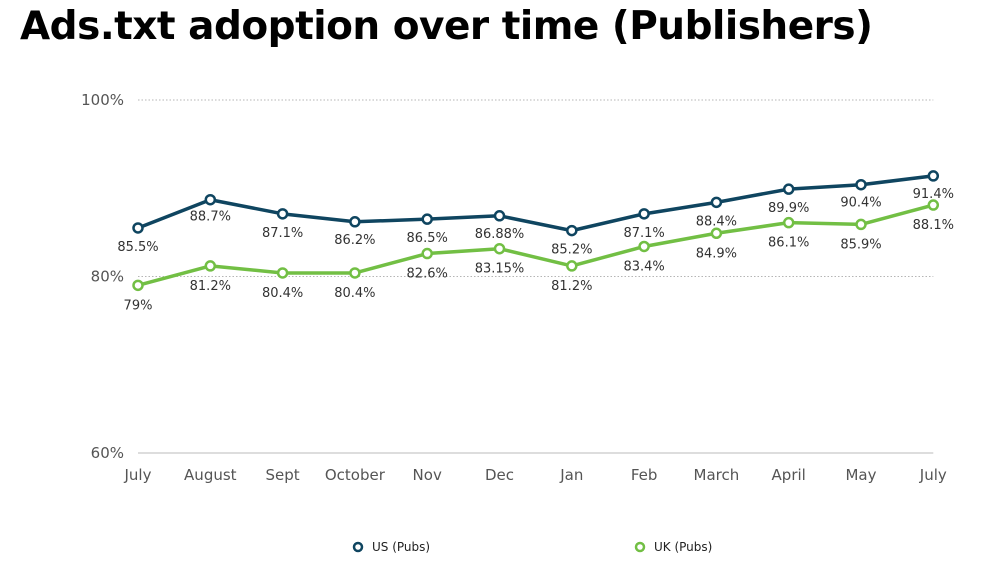 The height and width of the screenshot is (566, 997). Describe the element at coordinates (210, 475) in the screenshot. I see `x-tick-label: August` at that location.